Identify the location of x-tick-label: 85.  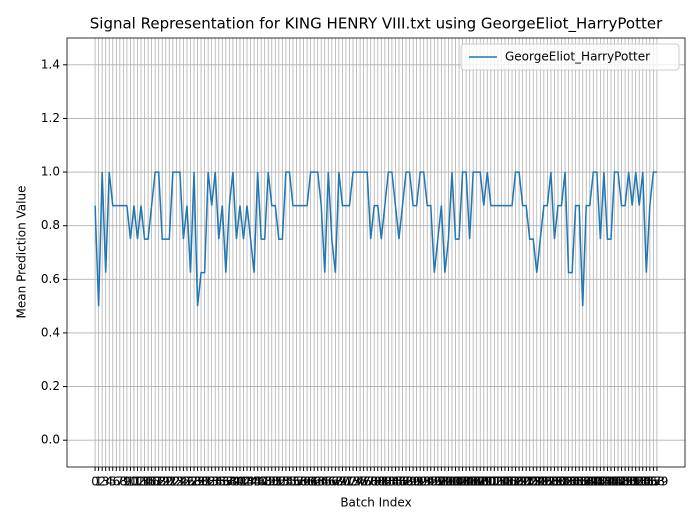
(395, 482).